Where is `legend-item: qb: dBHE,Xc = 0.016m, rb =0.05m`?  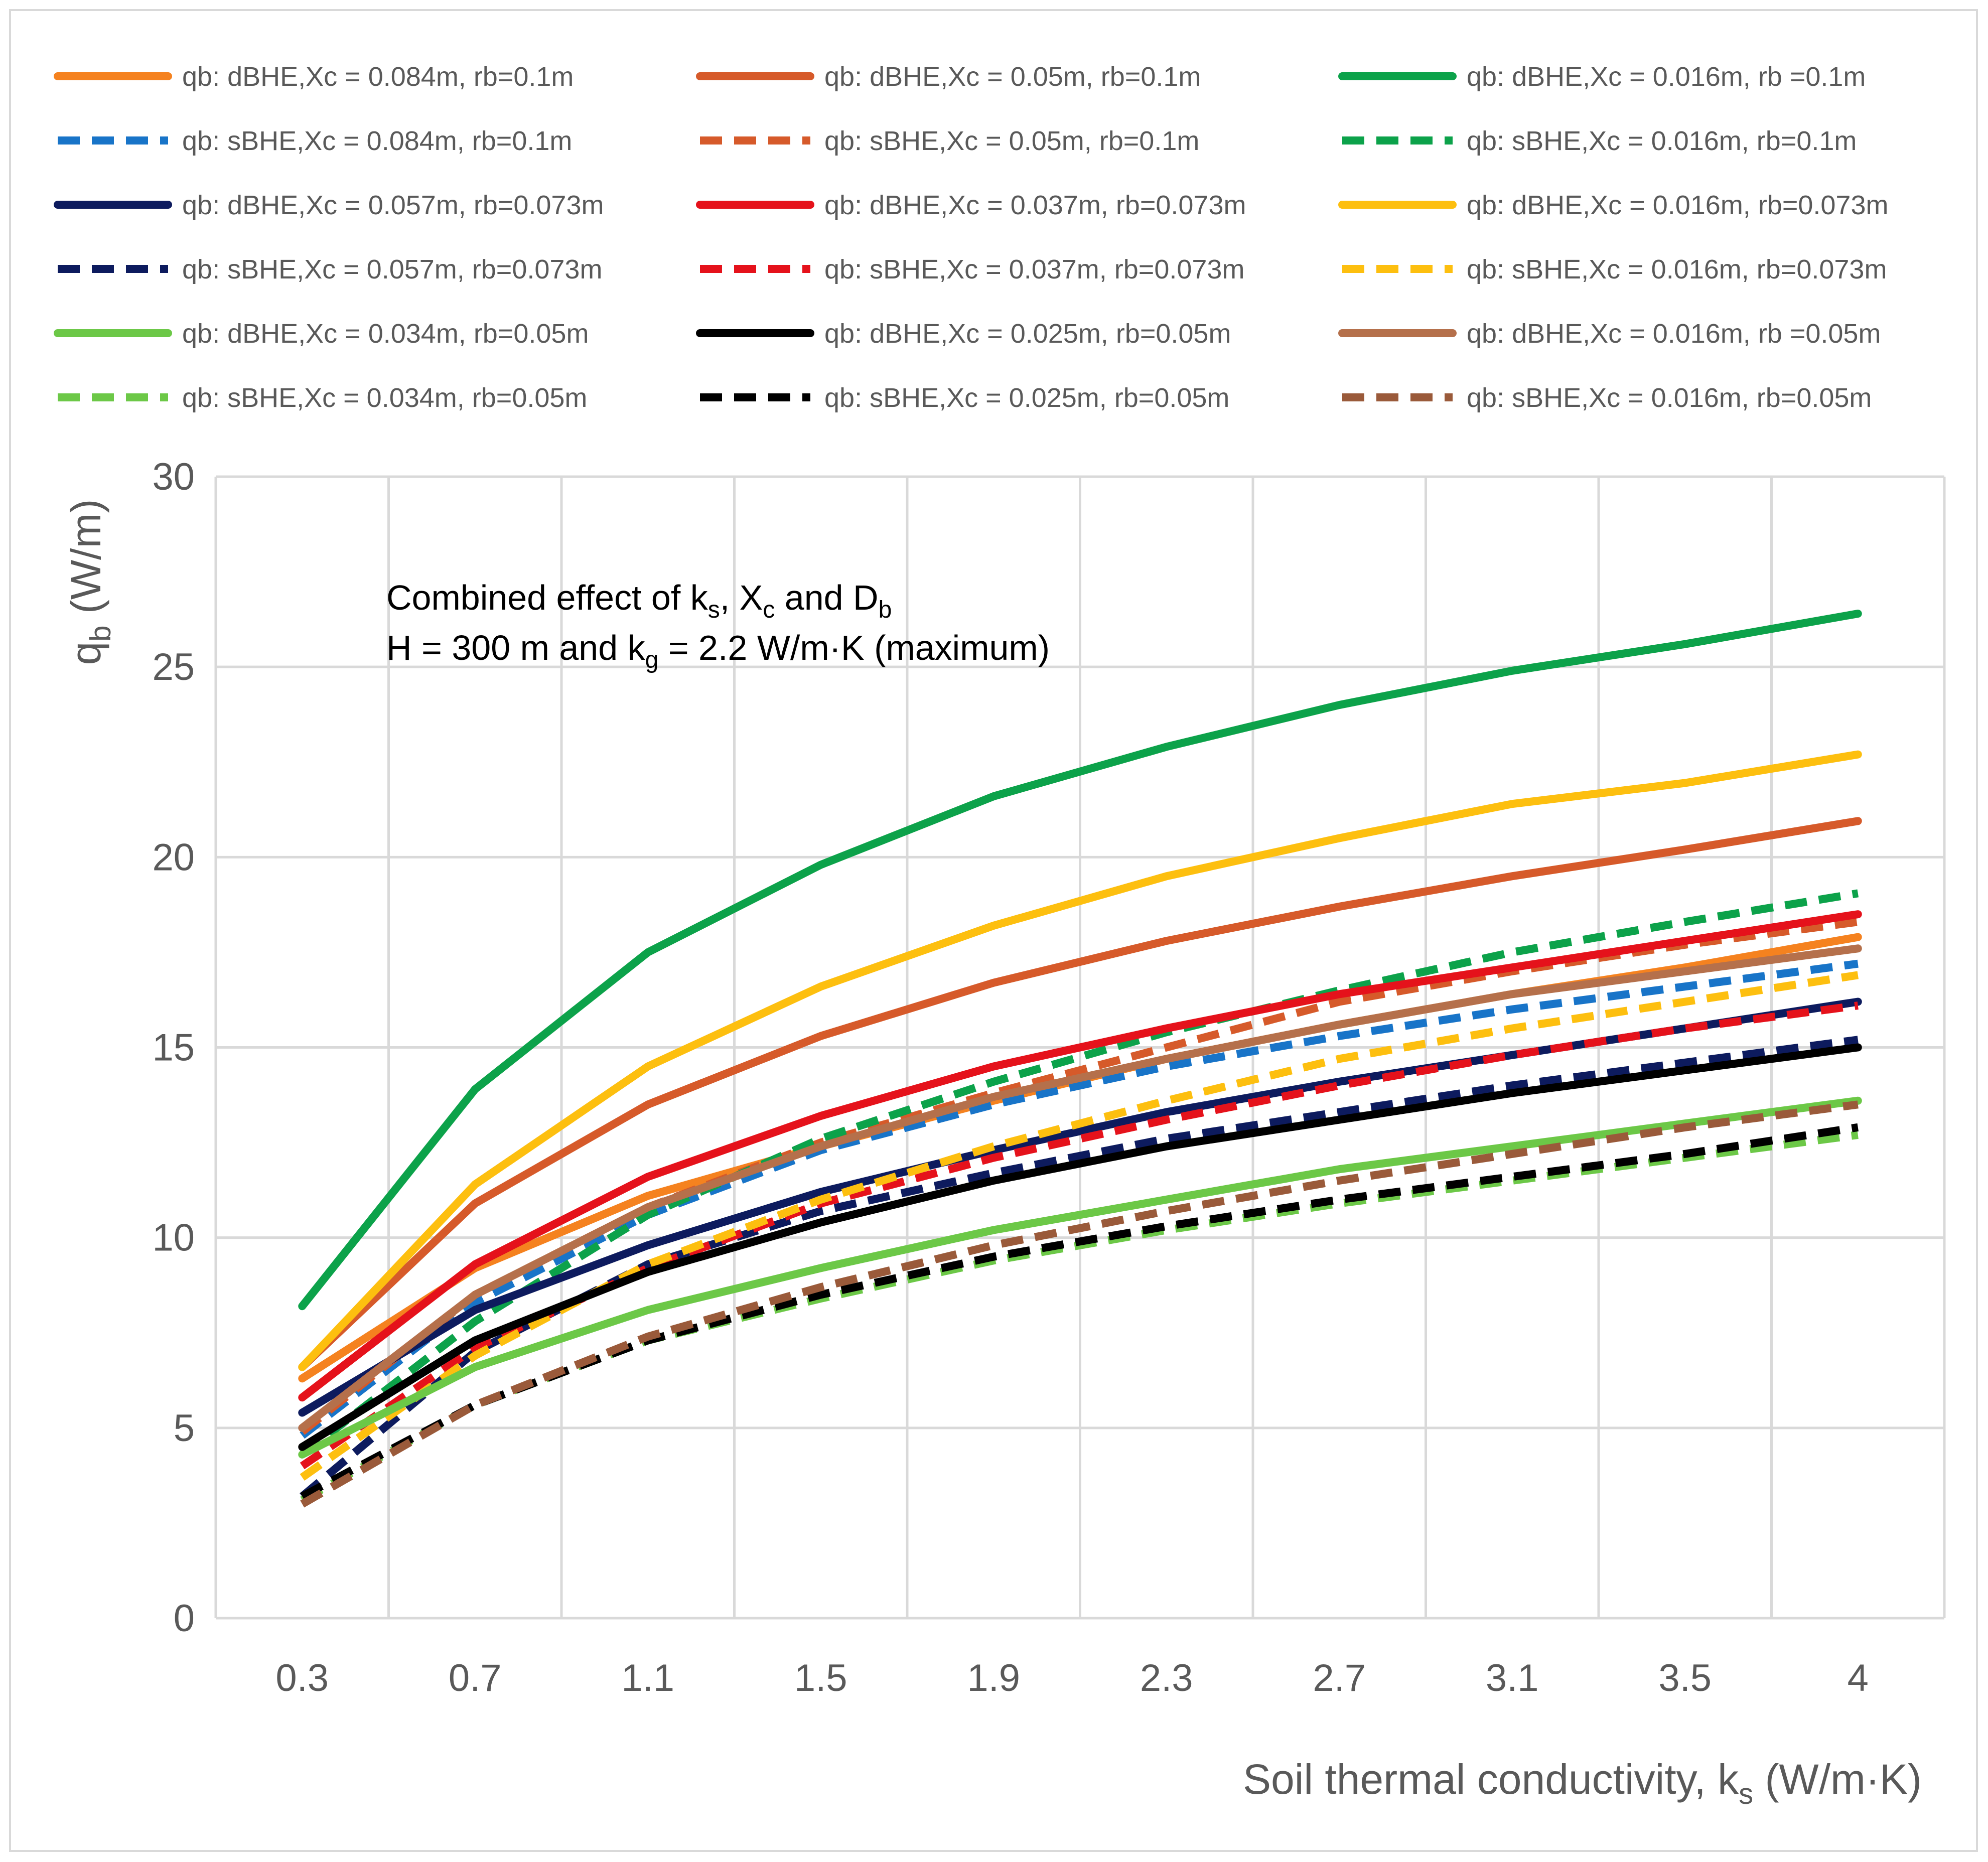 legend-item: qb: dBHE,Xc = 0.016m, rb =0.05m is located at coordinates (1610, 334).